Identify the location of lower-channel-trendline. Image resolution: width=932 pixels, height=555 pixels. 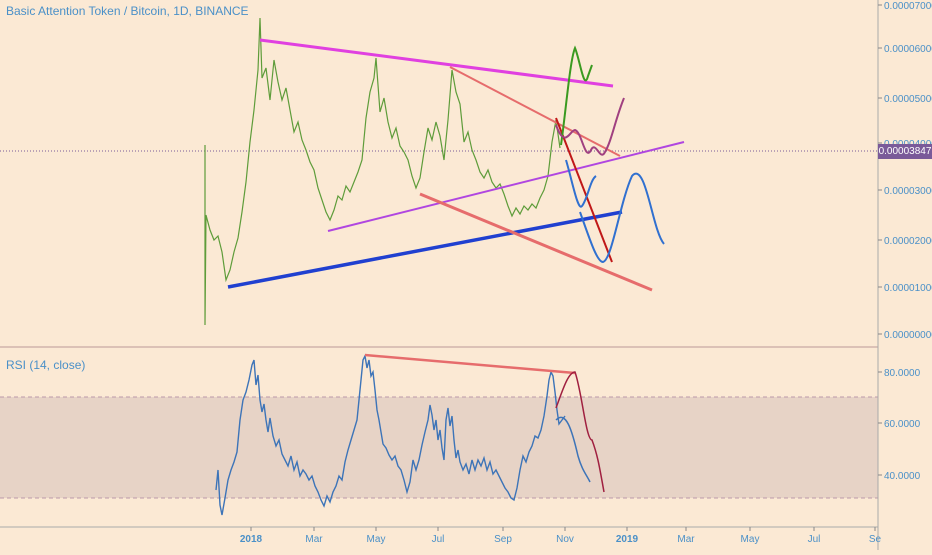
(536, 242).